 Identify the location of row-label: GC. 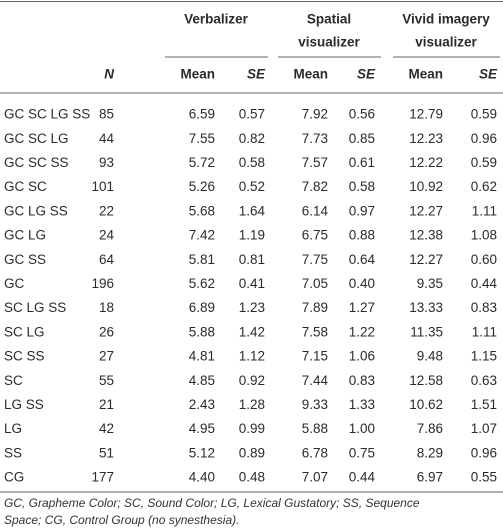
(14, 283).